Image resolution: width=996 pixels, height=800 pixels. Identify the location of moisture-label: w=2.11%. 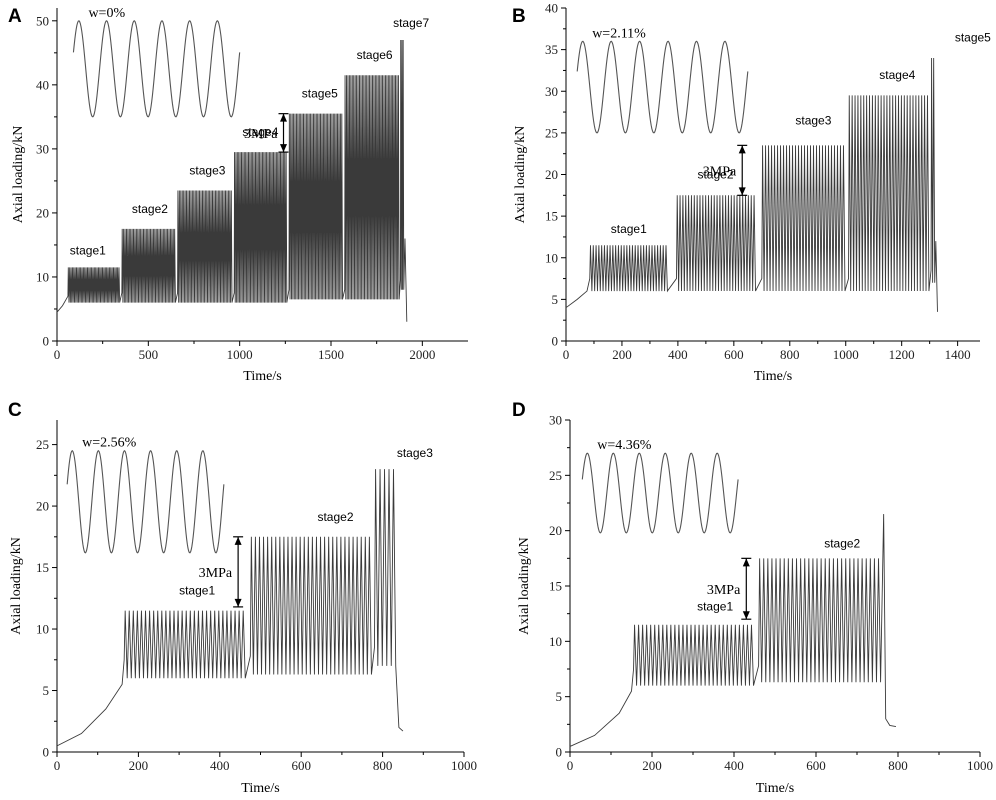
(619, 33).